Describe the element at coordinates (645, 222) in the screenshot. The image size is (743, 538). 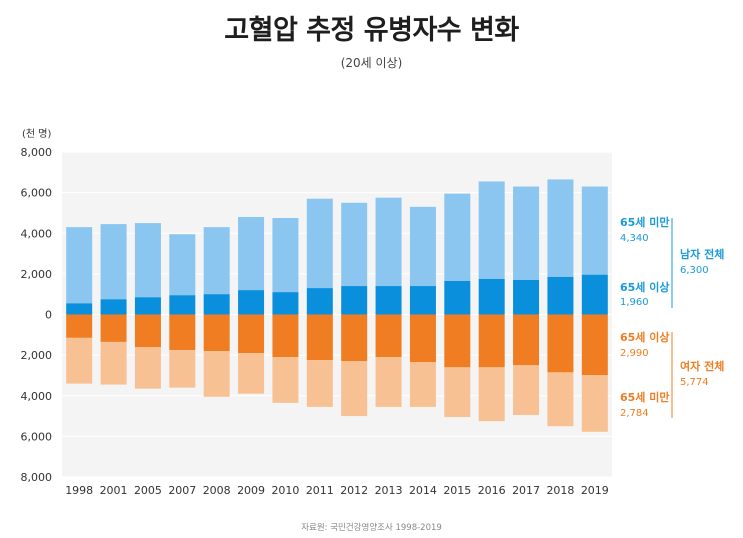
I see `male-under65-label: 65세 미만` at that location.